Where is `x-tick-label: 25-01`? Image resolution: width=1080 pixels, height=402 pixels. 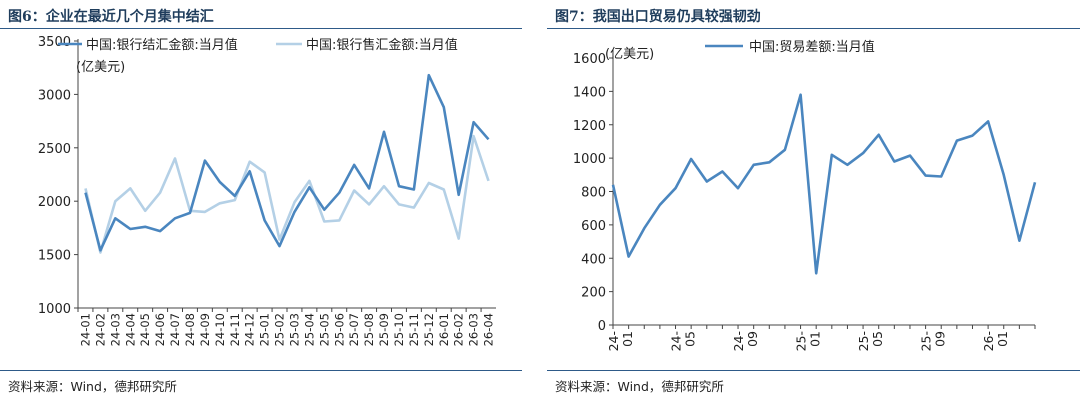
x-tick-label: 25-01 is located at coordinates (265, 329).